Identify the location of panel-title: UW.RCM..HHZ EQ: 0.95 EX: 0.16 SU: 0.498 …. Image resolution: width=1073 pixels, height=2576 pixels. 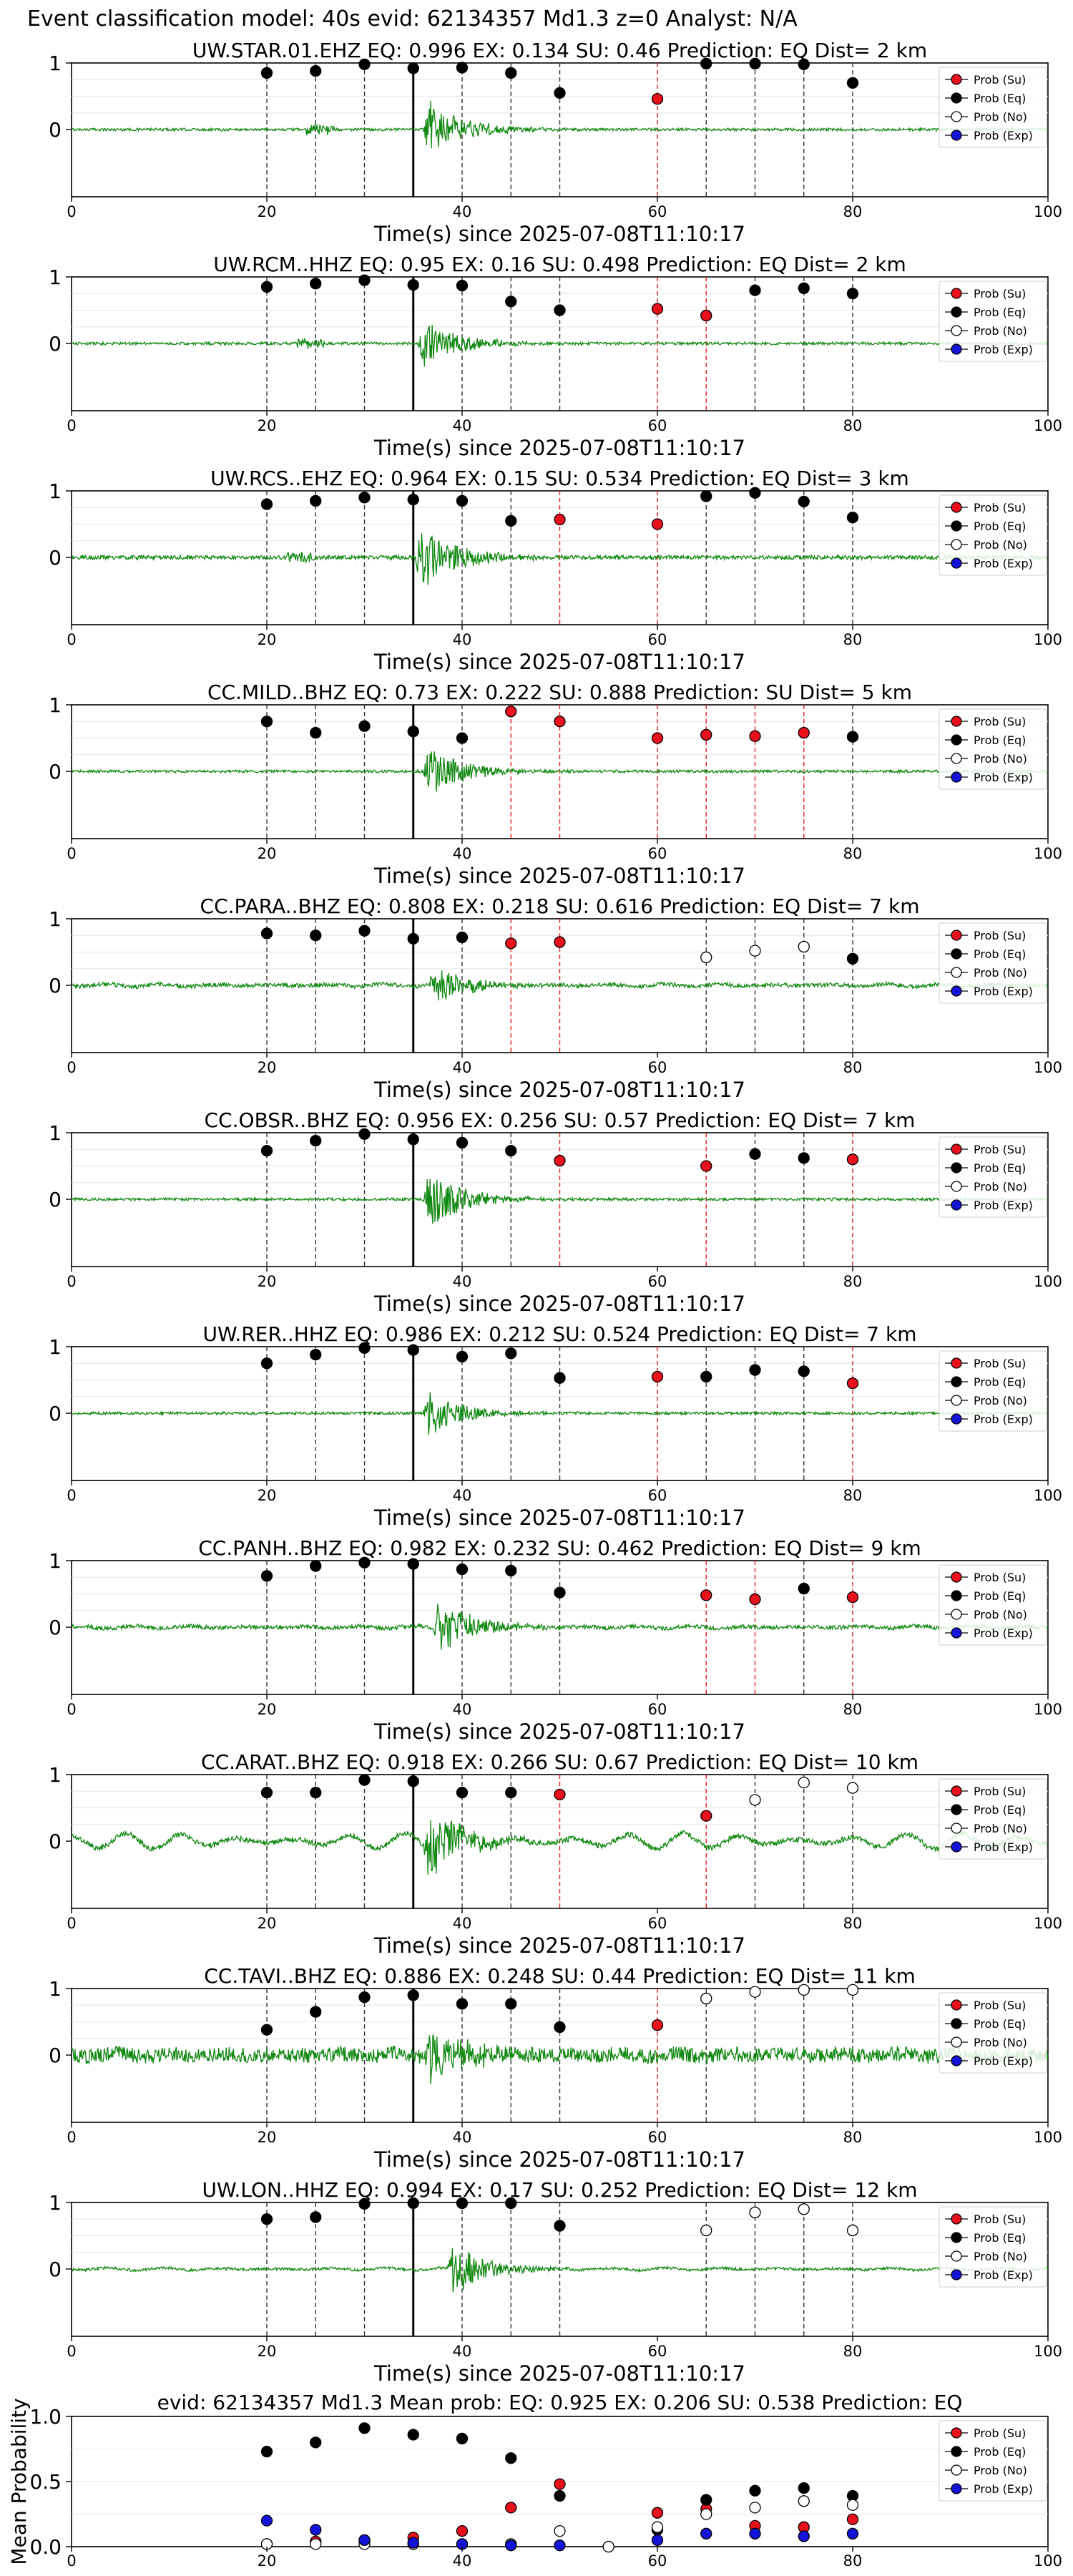
(559, 264).